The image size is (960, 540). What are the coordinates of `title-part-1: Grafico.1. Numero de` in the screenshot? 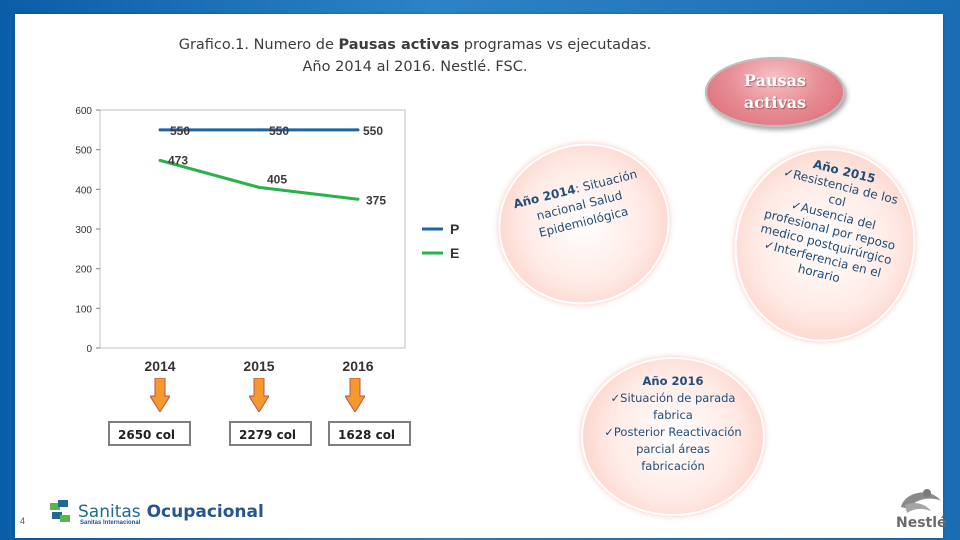 It's located at (258, 45).